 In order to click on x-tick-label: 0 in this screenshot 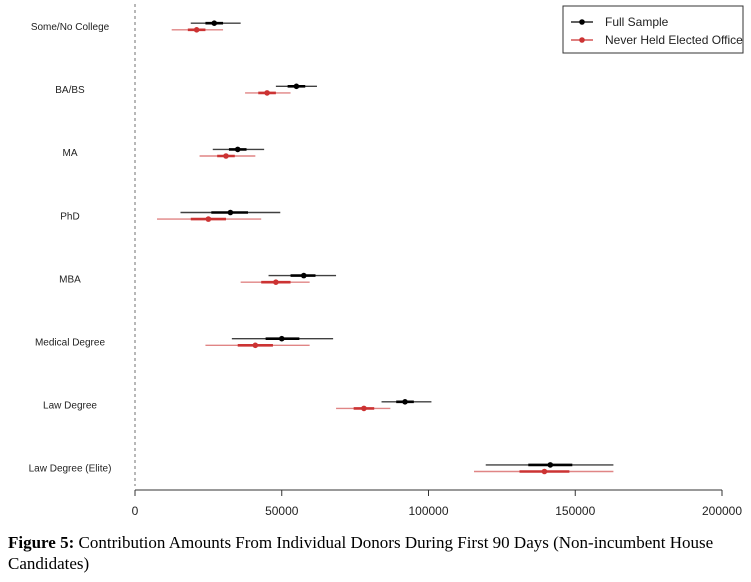, I will do `click(135, 511)`.